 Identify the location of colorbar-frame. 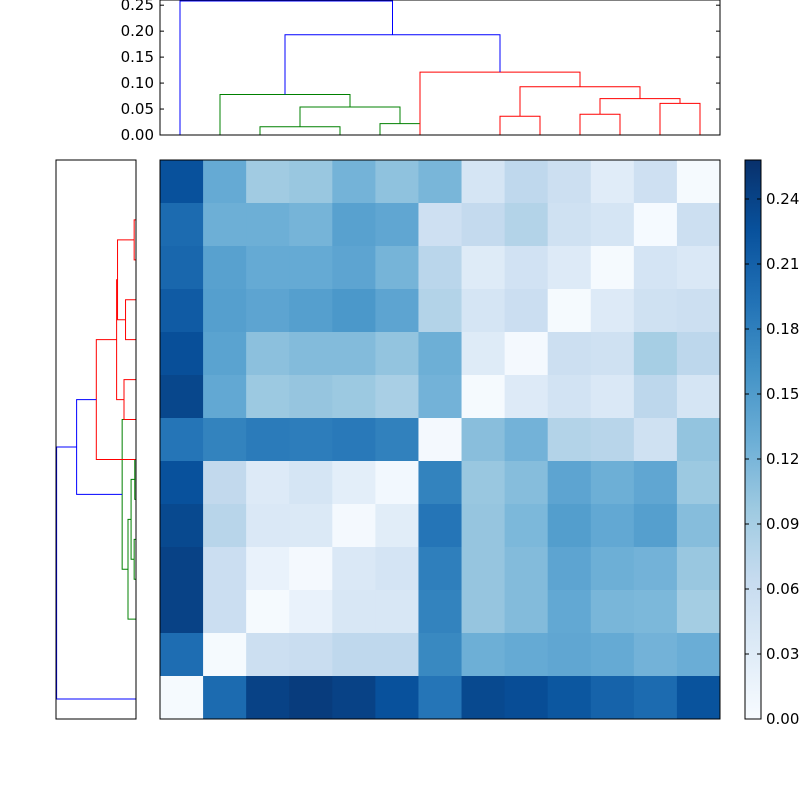
(753, 439).